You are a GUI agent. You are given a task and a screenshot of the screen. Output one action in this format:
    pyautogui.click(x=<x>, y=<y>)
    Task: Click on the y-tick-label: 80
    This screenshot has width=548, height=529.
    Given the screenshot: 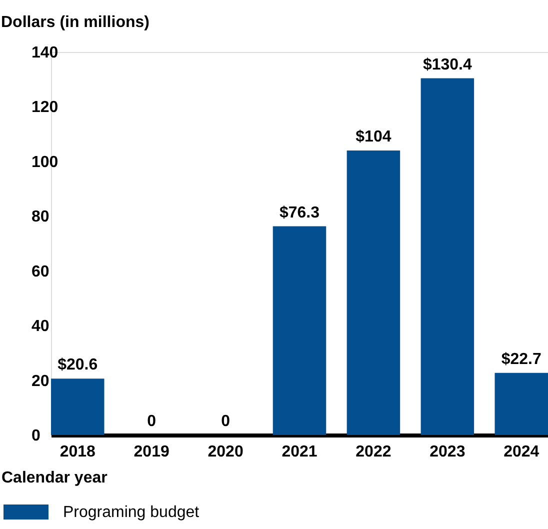 What is the action you would take?
    pyautogui.click(x=41, y=217)
    